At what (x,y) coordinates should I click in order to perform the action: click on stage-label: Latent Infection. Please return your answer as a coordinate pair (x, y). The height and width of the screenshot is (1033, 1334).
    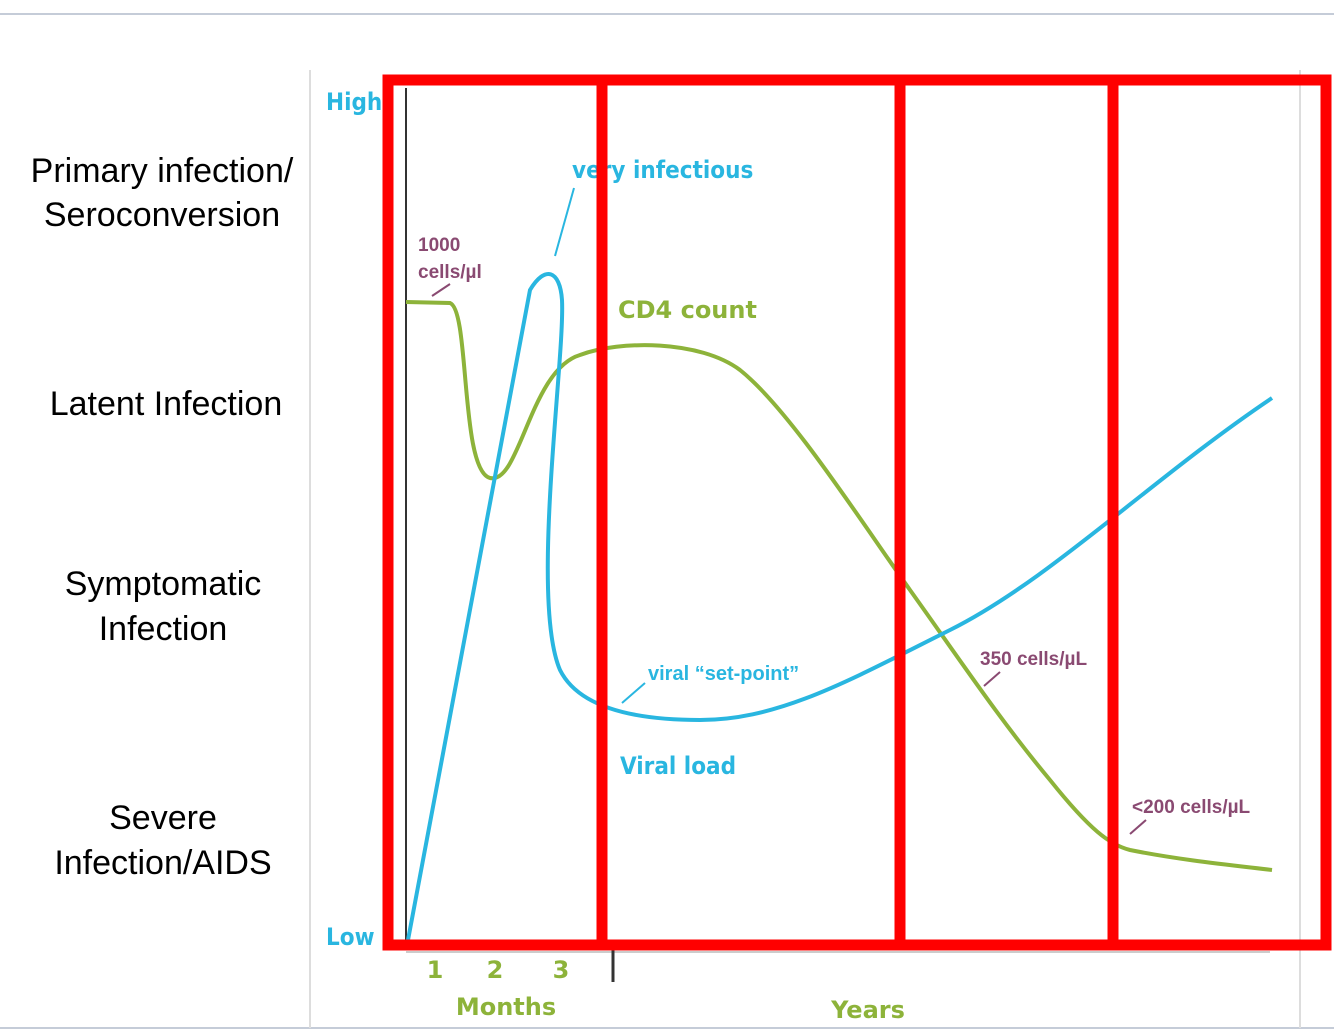
    Looking at the image, I should click on (166, 404).